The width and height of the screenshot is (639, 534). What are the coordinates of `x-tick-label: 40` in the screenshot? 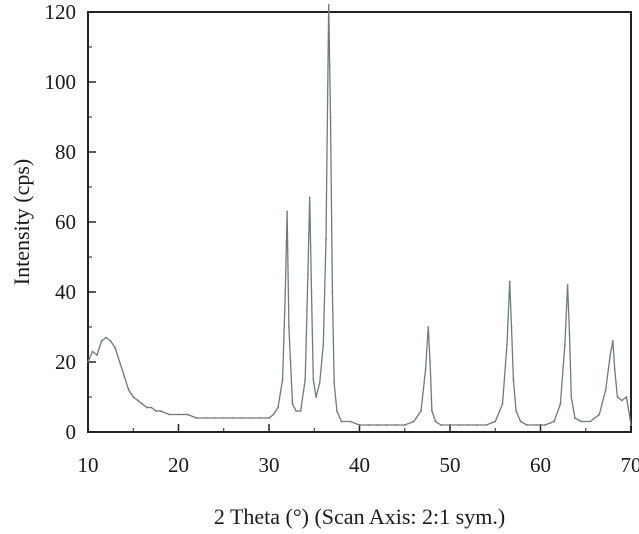 It's located at (359, 465).